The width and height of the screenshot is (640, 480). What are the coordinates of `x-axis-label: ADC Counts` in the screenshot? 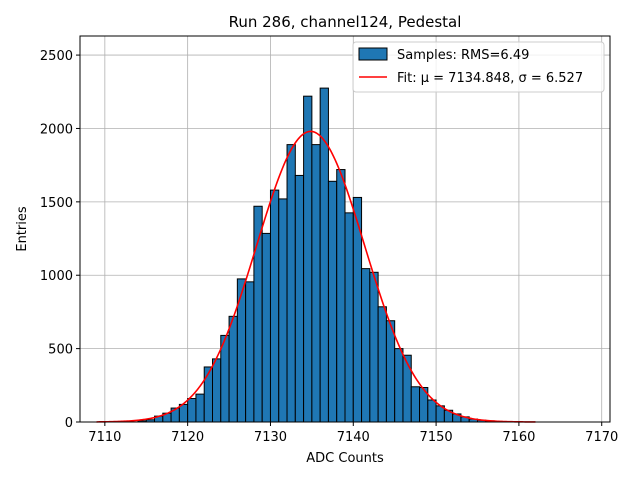 It's located at (345, 458).